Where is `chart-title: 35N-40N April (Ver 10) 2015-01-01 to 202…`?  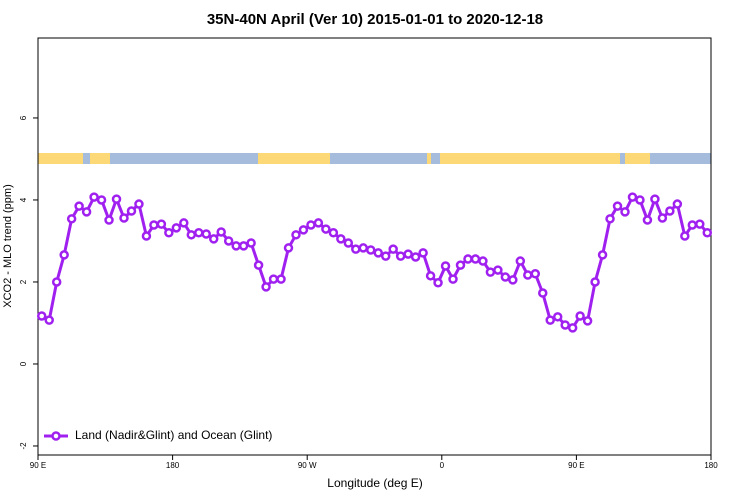 chart-title: 35N-40N April (Ver 10) 2015-01-01 to 202… is located at coordinates (375, 19).